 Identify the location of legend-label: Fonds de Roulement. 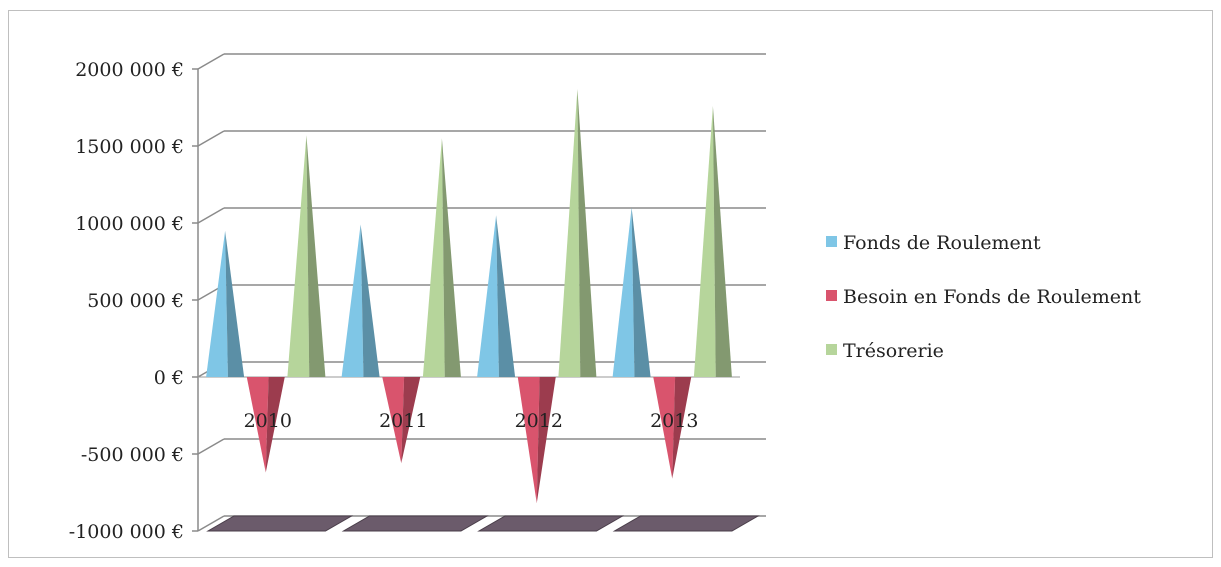
(942, 243).